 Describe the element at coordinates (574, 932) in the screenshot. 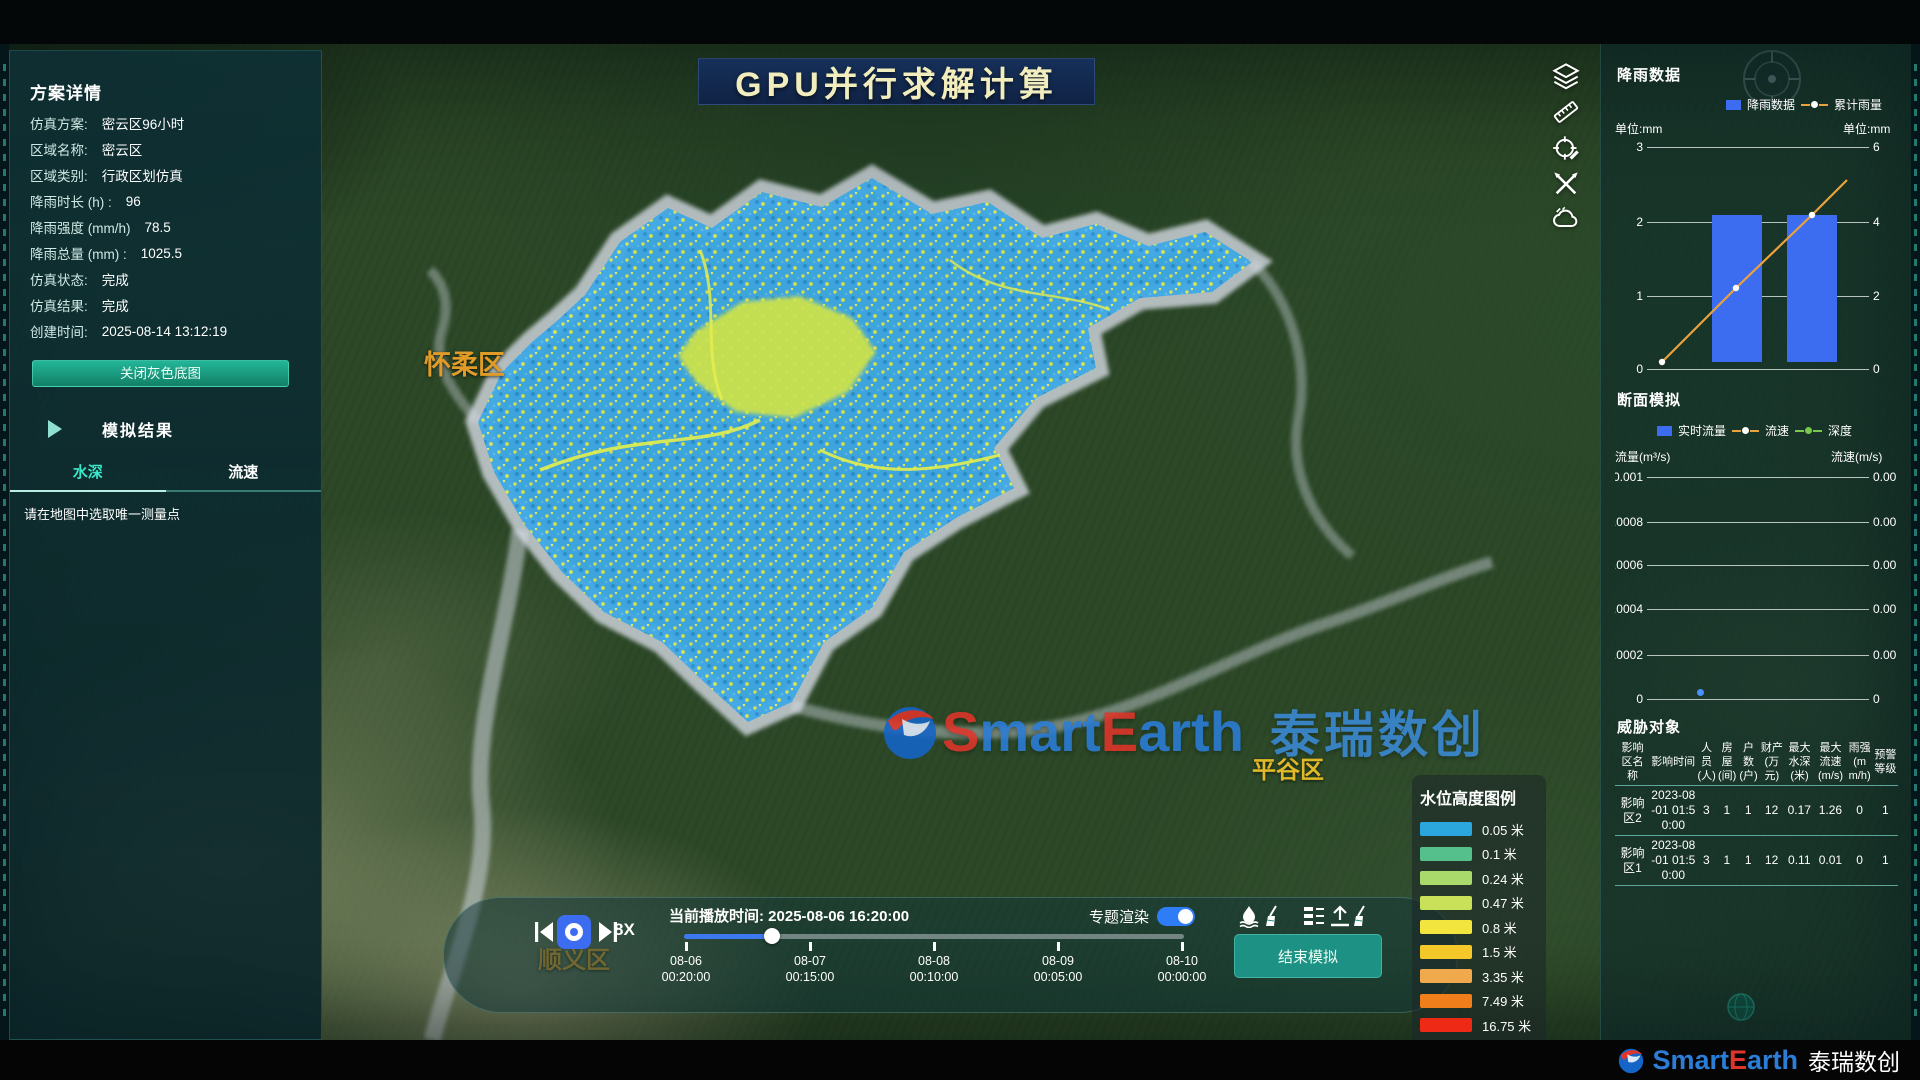

I see `play-pause-button` at that location.